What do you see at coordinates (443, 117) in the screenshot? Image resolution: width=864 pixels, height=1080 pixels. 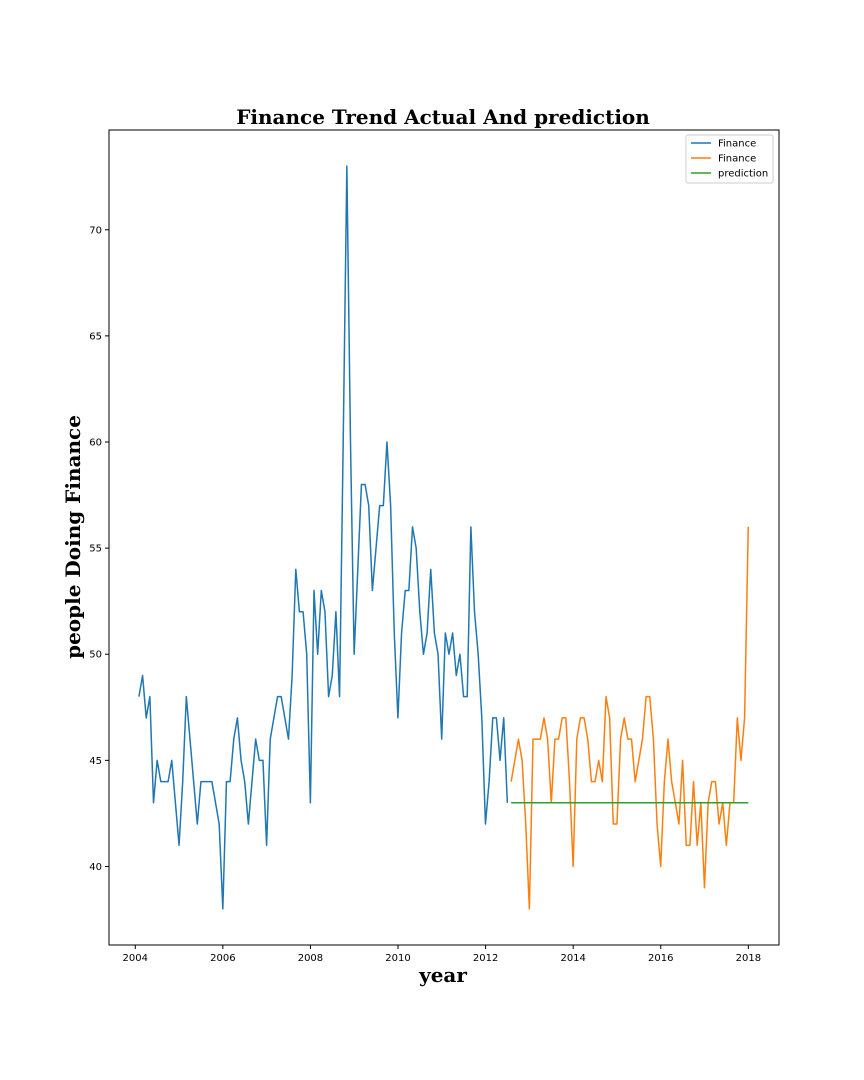 I see `chart-title: Finance Trend Actual And prediction` at bounding box center [443, 117].